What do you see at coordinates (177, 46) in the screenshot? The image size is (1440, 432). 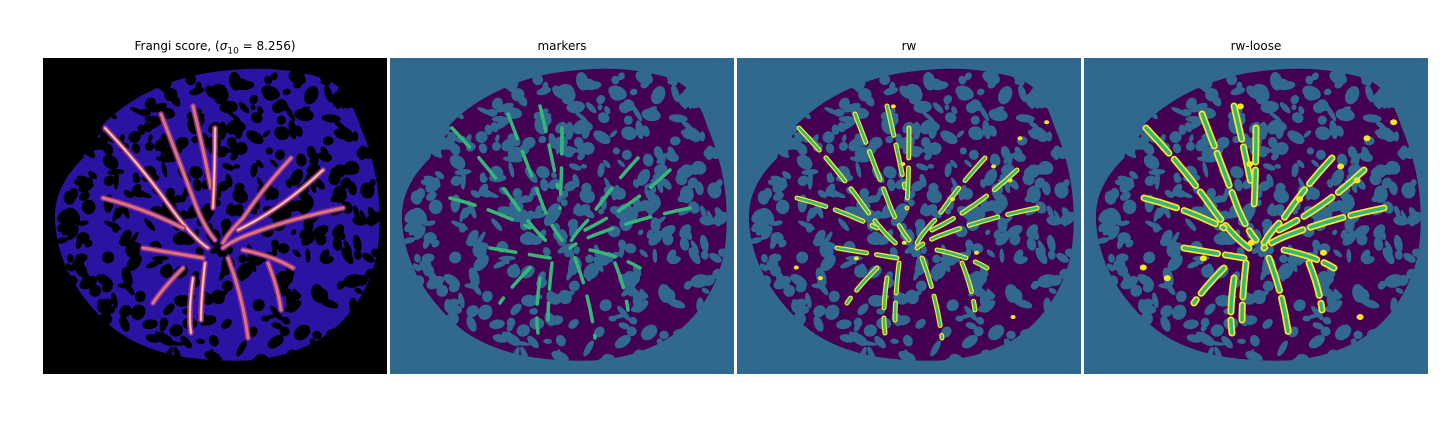 I see `title-frangi-text: Frangi score, (` at bounding box center [177, 46].